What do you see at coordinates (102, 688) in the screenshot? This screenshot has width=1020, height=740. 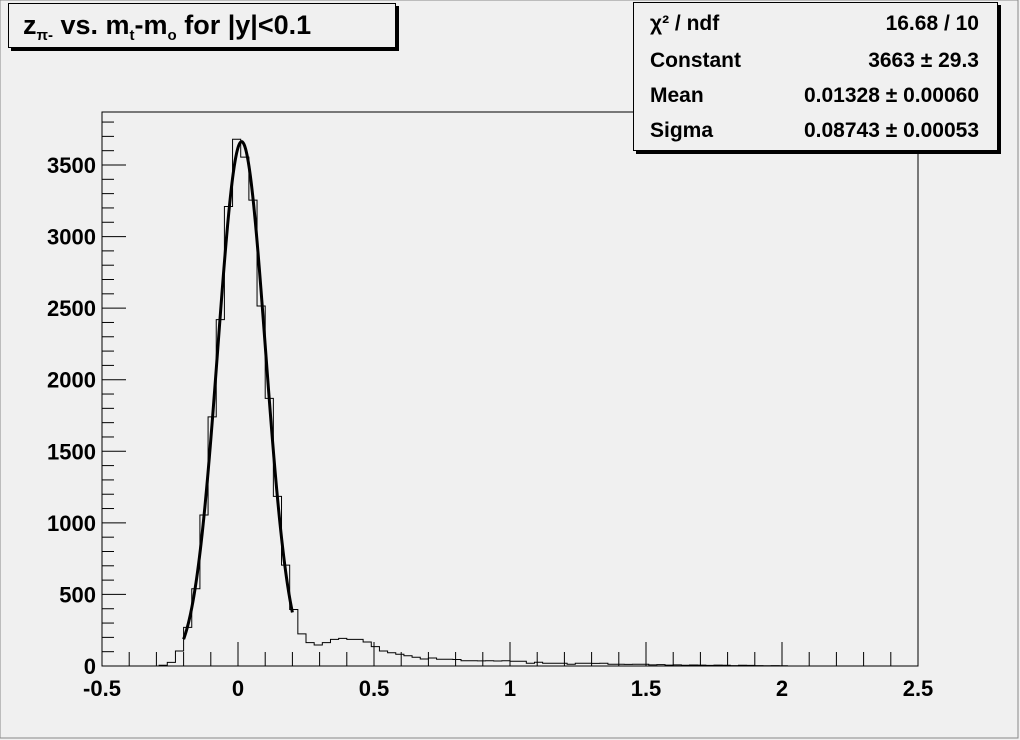 I see `x-tick-label: -0.5` at bounding box center [102, 688].